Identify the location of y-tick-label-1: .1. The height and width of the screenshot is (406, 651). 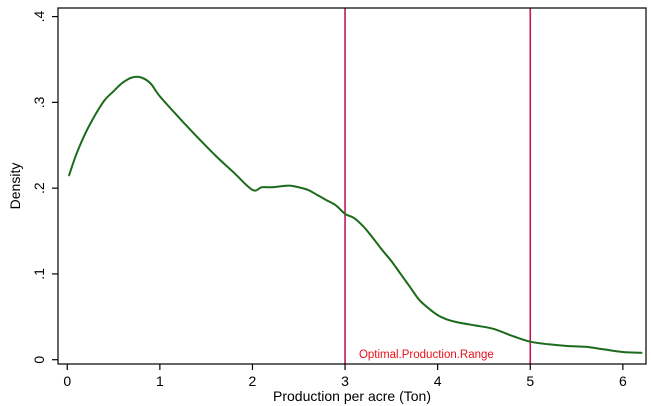
(39, 274).